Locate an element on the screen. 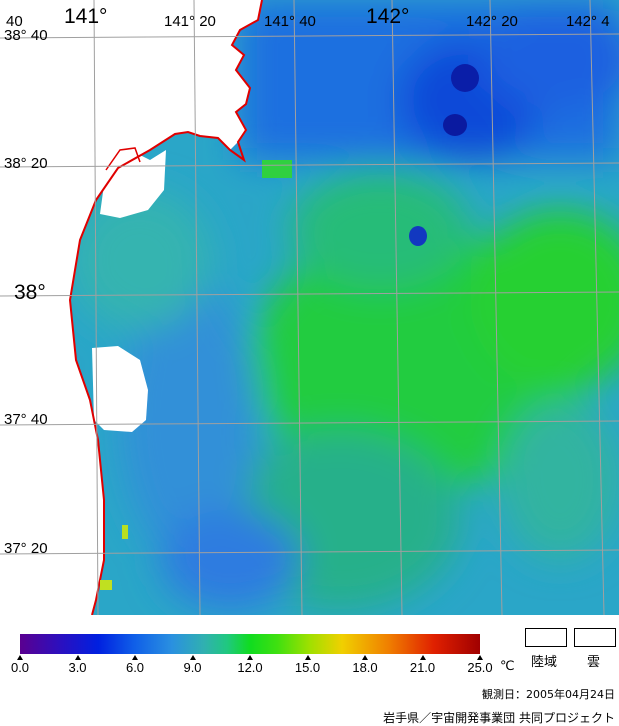 The height and width of the screenshot is (726, 619). scale-tick-label: 25.0 is located at coordinates (480, 667).